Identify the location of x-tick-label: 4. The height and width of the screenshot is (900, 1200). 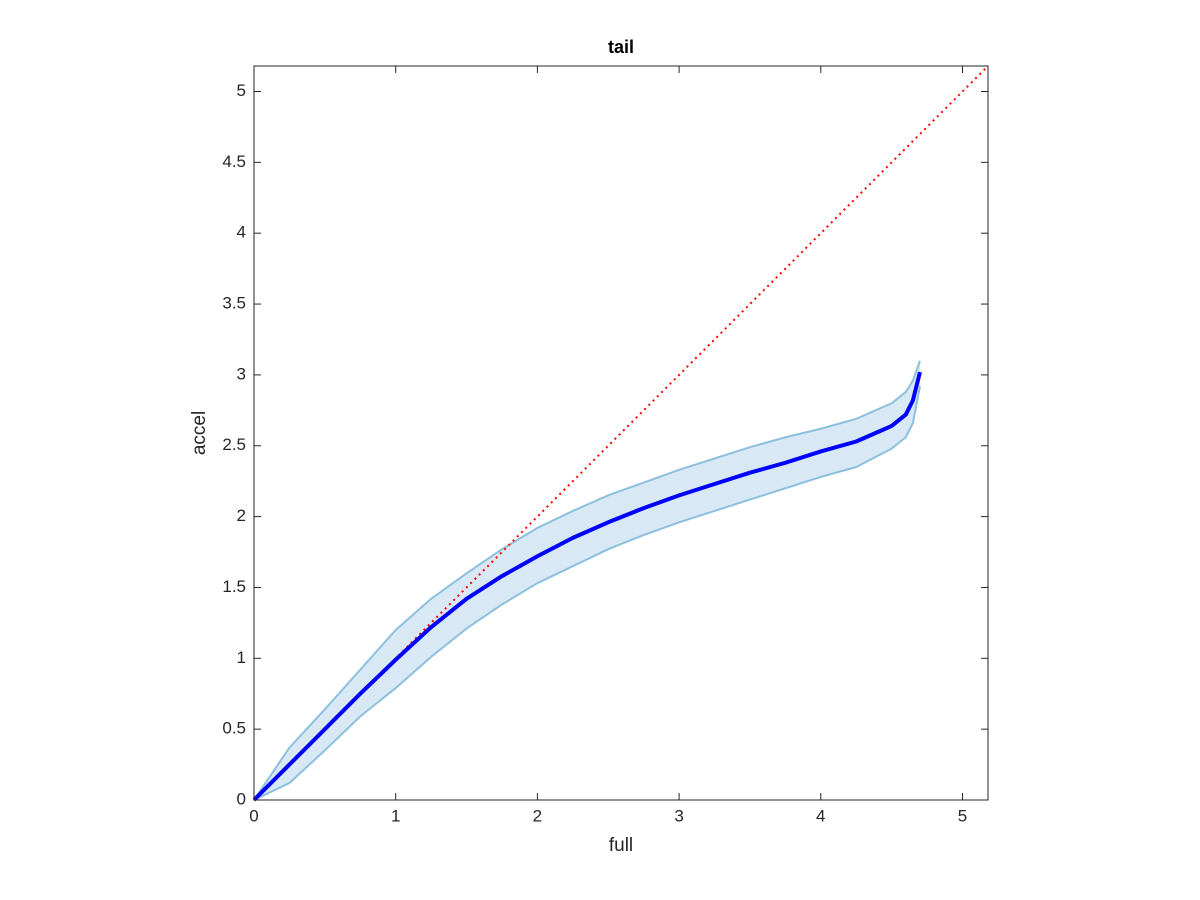
(820, 815).